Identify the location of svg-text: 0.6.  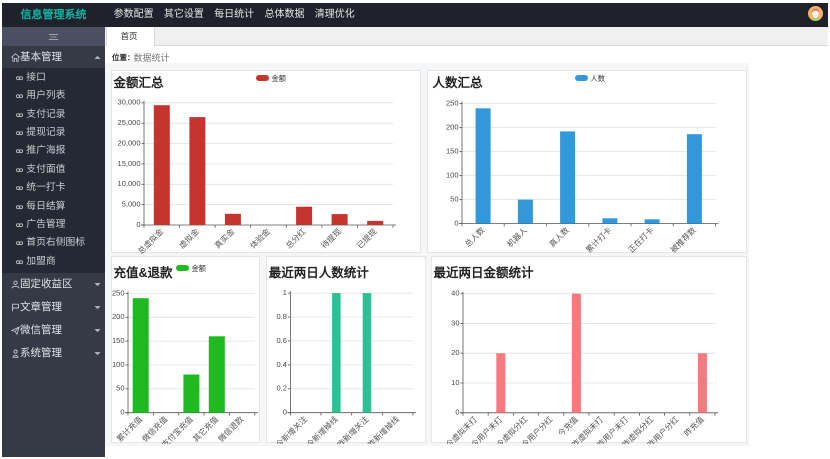
(281, 340).